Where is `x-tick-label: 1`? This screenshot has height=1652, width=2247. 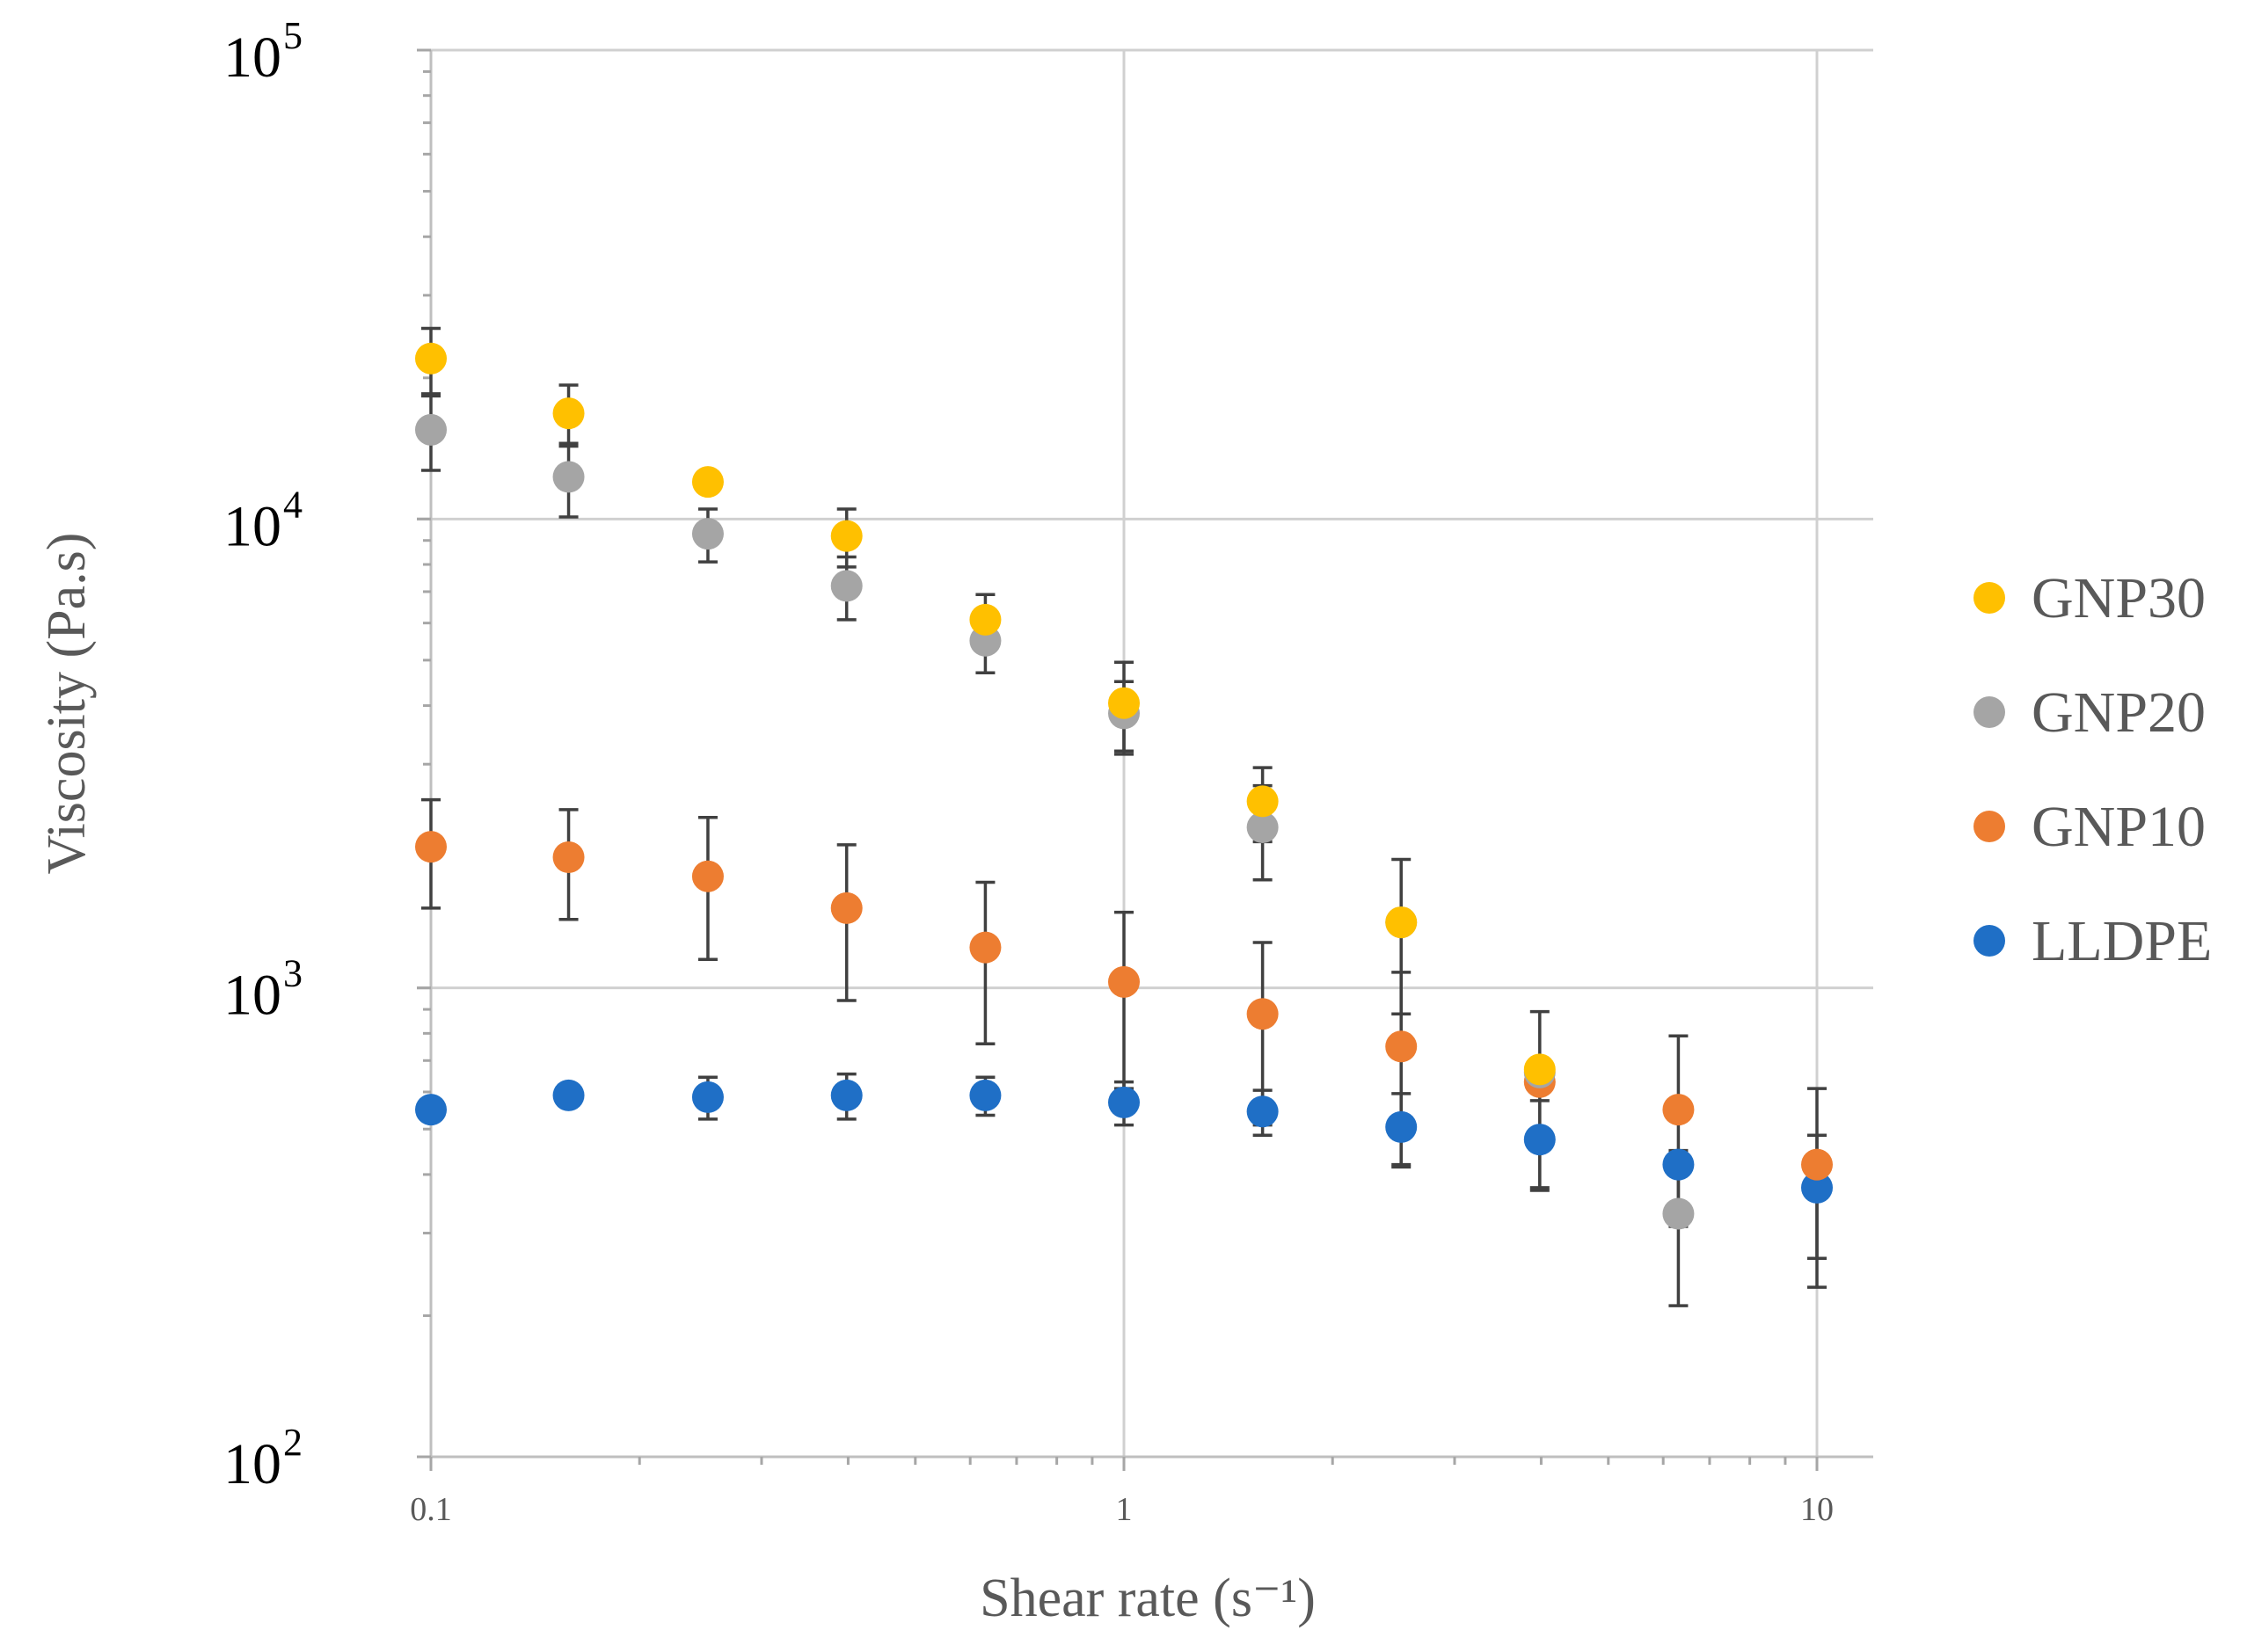
x-tick-label: 1 is located at coordinates (1124, 1509).